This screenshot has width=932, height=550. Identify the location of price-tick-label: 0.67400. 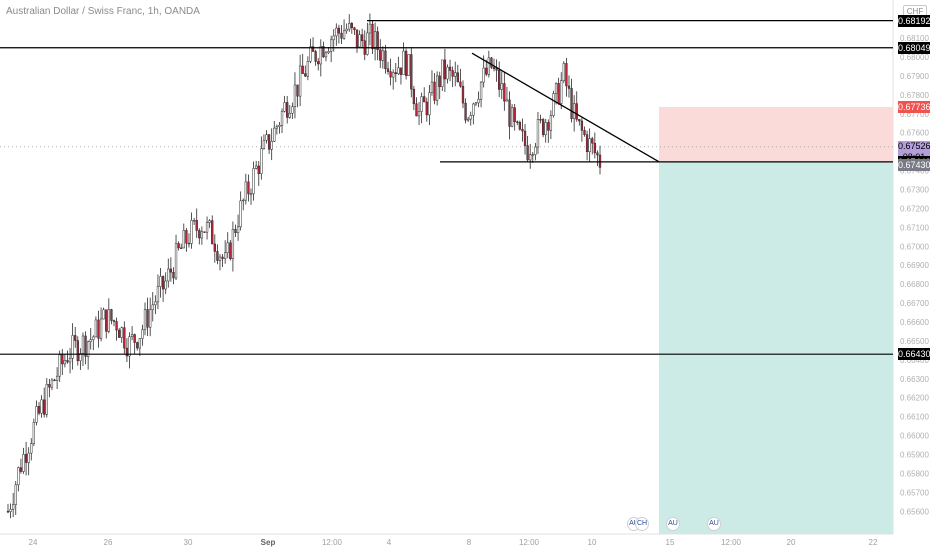
(914, 171).